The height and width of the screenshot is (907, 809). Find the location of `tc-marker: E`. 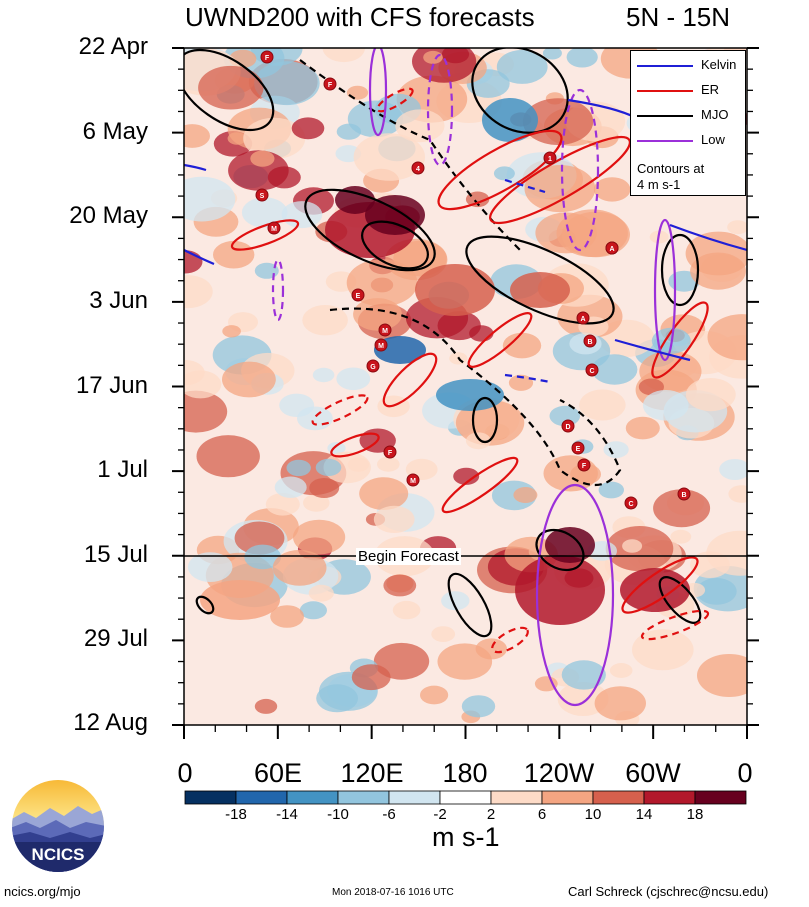

tc-marker: E is located at coordinates (358, 295).